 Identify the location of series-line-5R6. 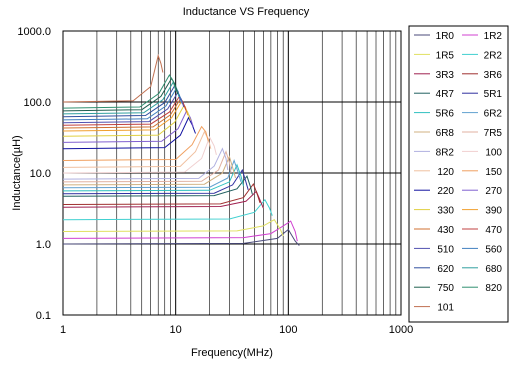
(153, 177).